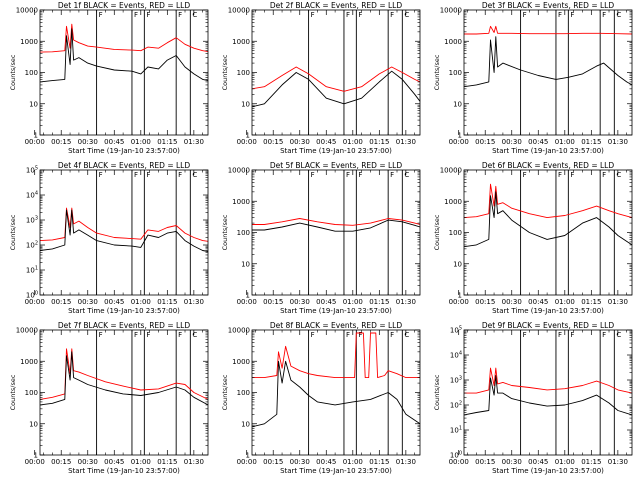  What do you see at coordinates (32, 245) in the screenshot?
I see `y-tick-label: 10²` at bounding box center [32, 245].